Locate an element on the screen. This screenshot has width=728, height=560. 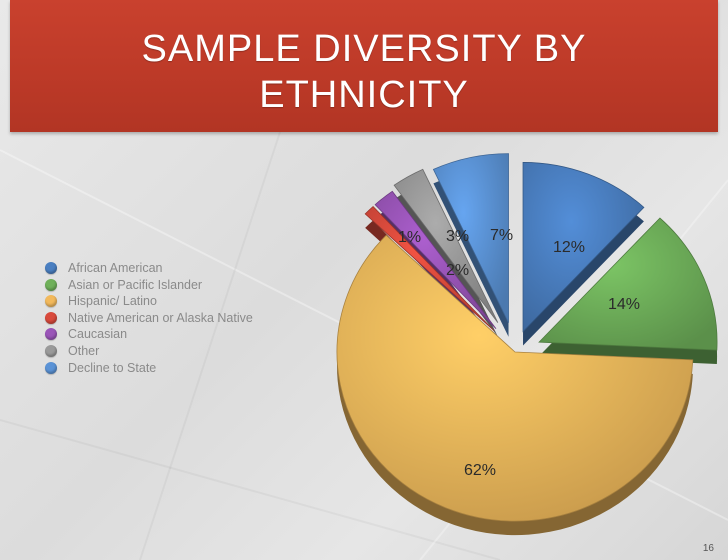
pie-slice-asian-or-pacific-islander is located at coordinates (628, 284).